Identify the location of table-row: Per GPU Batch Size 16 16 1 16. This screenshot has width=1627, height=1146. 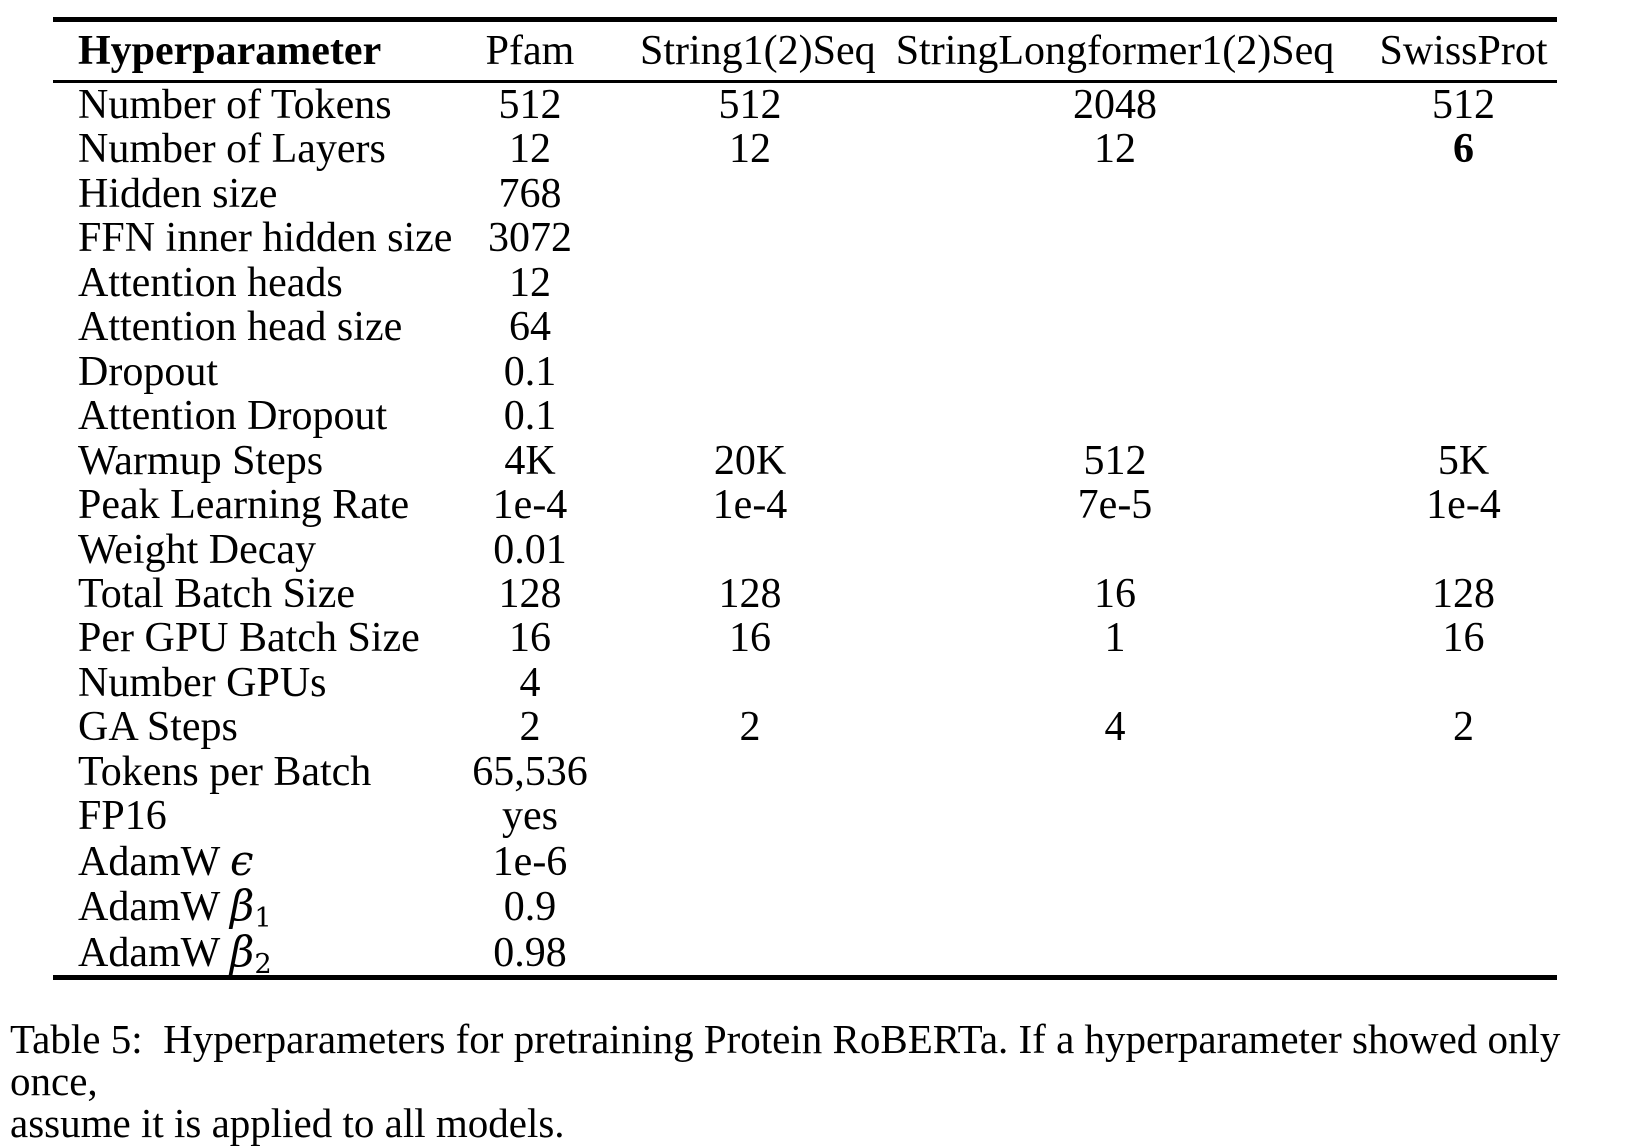
(805, 638).